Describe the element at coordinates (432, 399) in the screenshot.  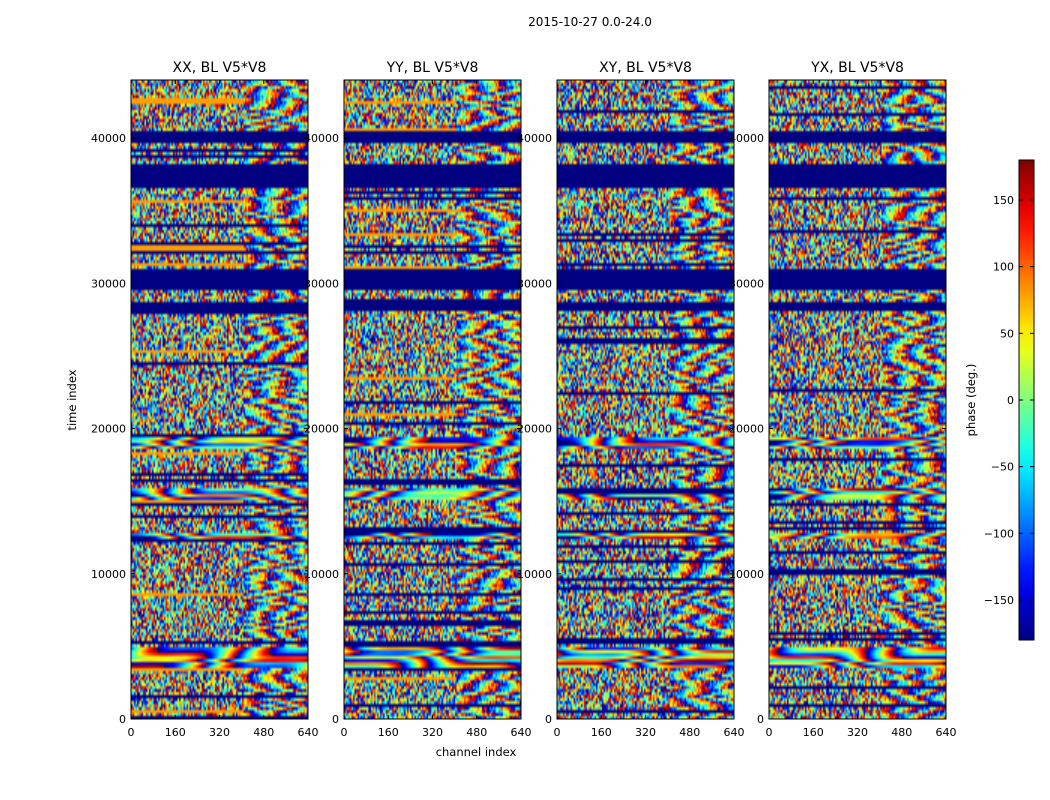
I see `heatmap-yy` at that location.